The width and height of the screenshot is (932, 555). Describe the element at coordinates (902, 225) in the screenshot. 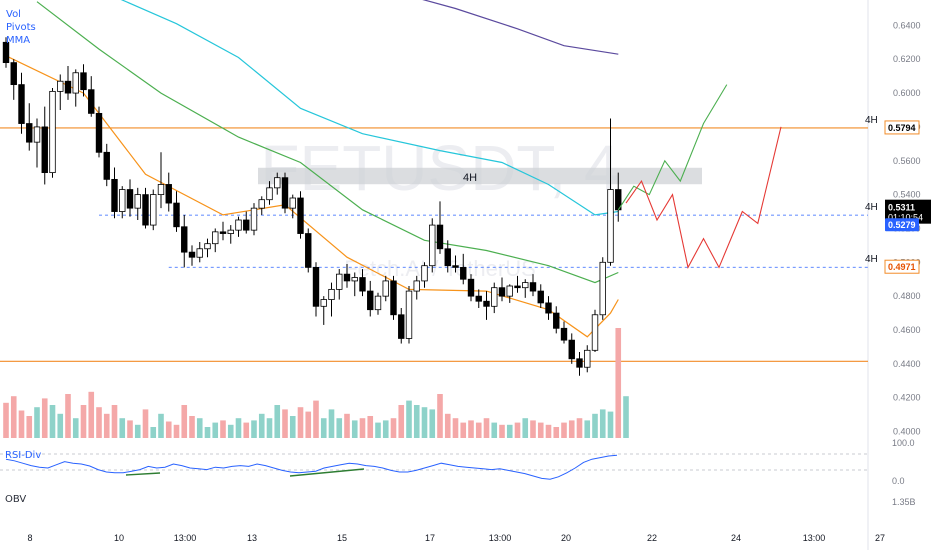

I see `badge-pivot-high-bg` at that location.